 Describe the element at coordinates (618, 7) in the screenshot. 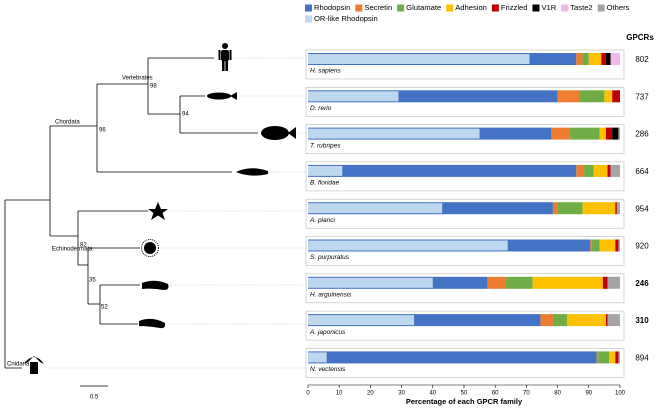

I see `legend-label: Others` at that location.